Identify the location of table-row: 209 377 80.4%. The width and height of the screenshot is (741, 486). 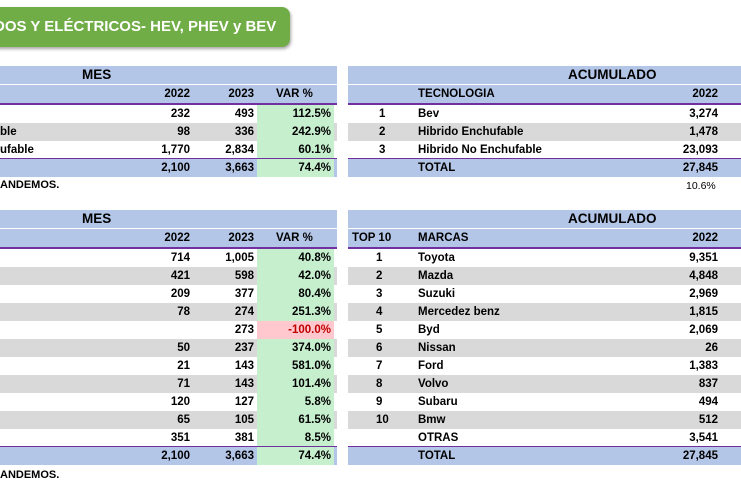
(168, 294).